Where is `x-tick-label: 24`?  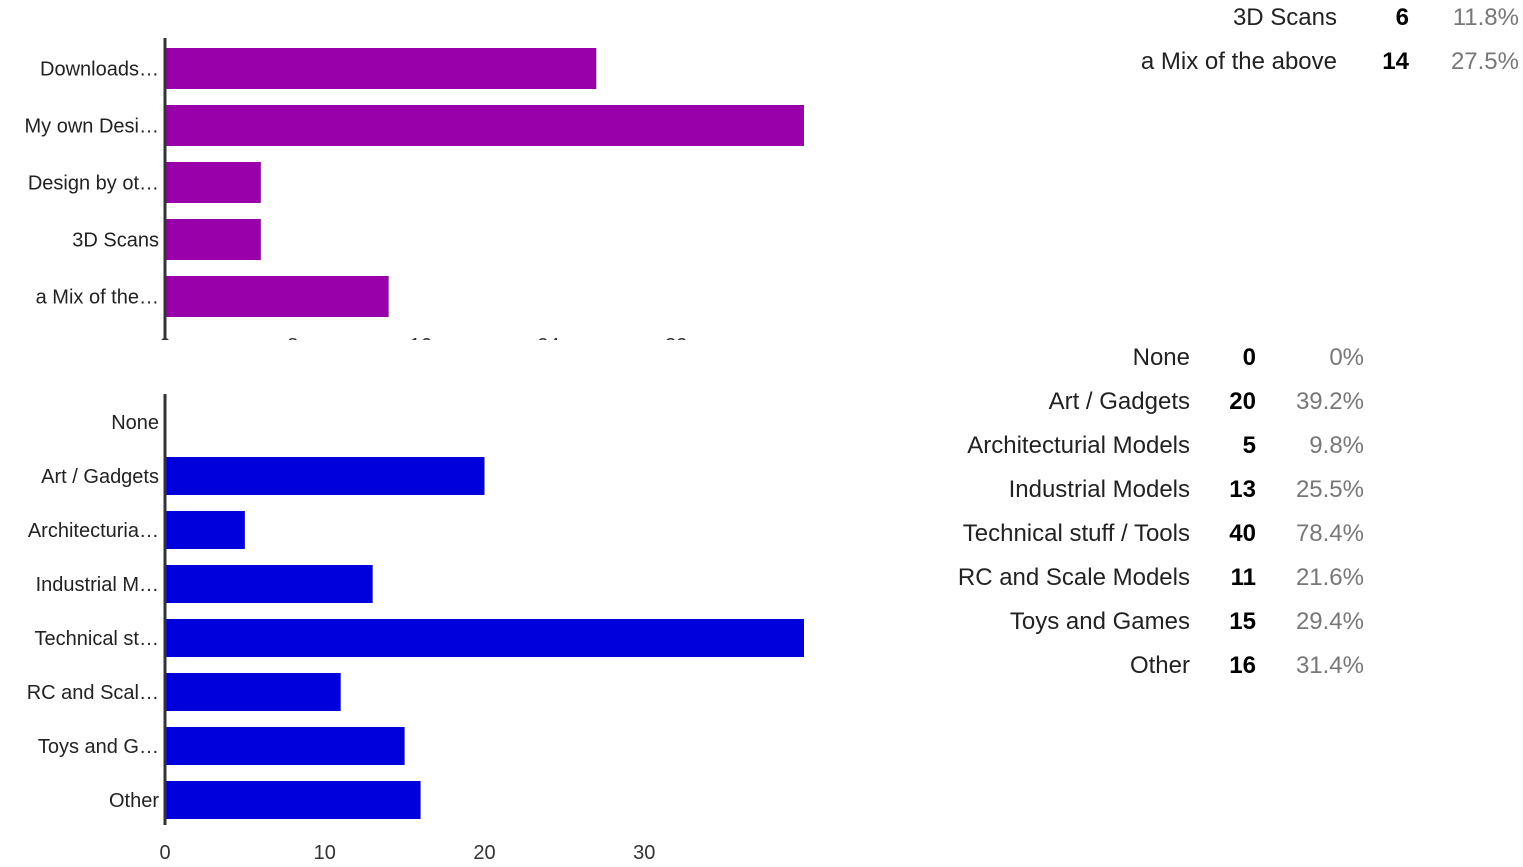 x-tick-label: 24 is located at coordinates (548, 337).